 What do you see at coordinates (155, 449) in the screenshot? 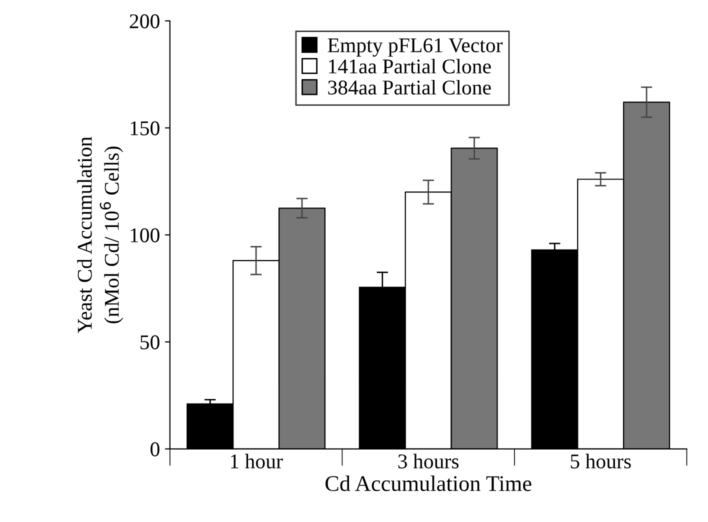
I see `y-tick-label: 0` at bounding box center [155, 449].